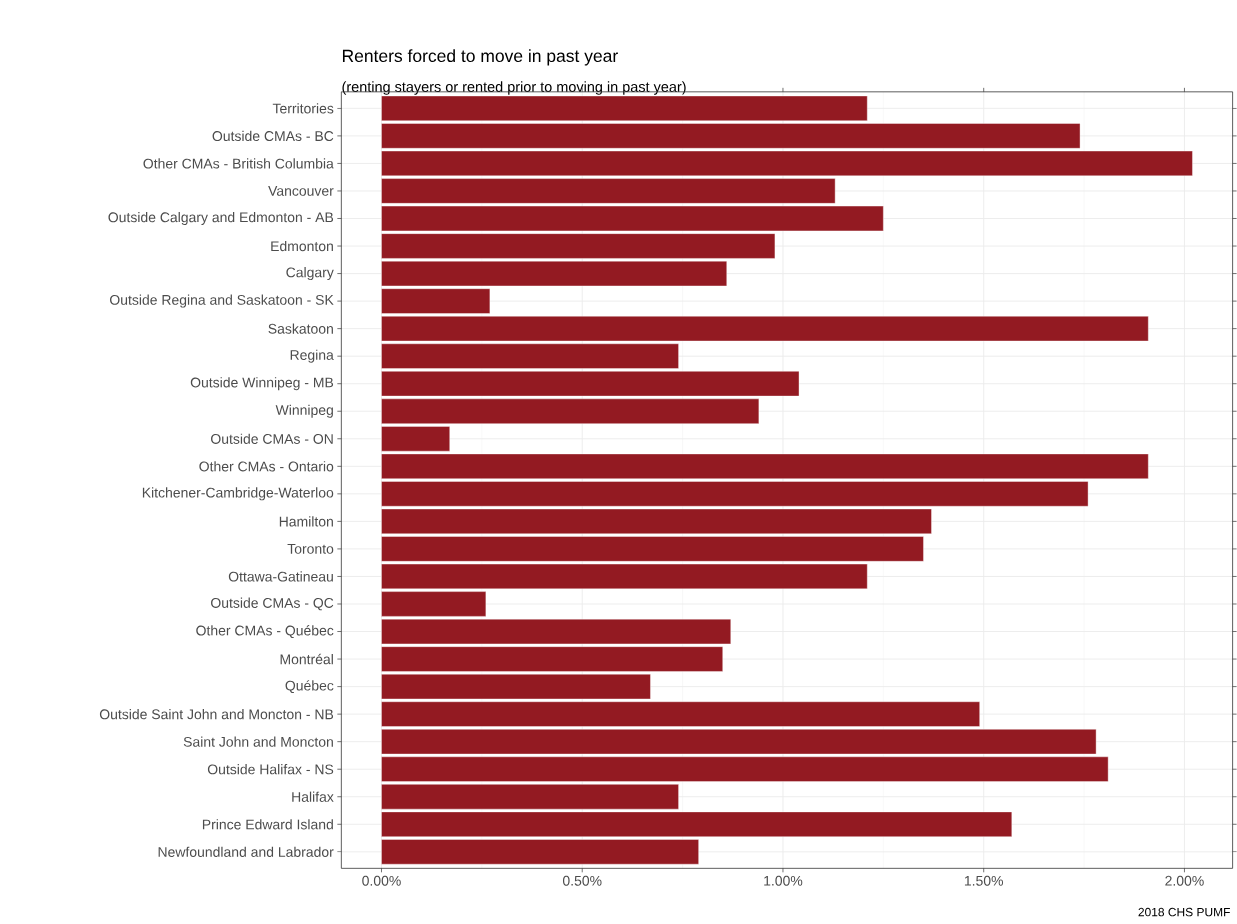 This screenshot has width=1237, height=924. Describe the element at coordinates (222, 301) in the screenshot. I see `y-tick-label: Outside Regina and Saskatoon - SK` at that location.